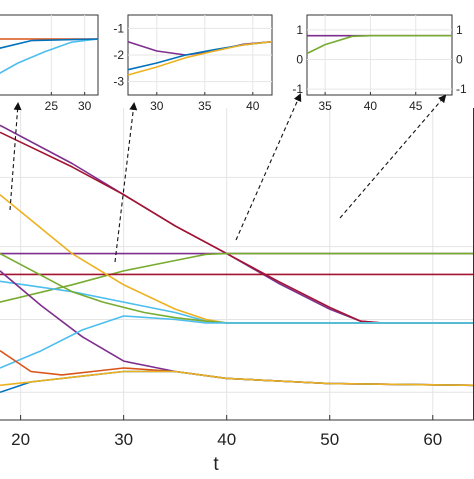 Image resolution: width=474 pixels, height=479 pixels. I want to click on main-xlabel: t, so click(216, 464).